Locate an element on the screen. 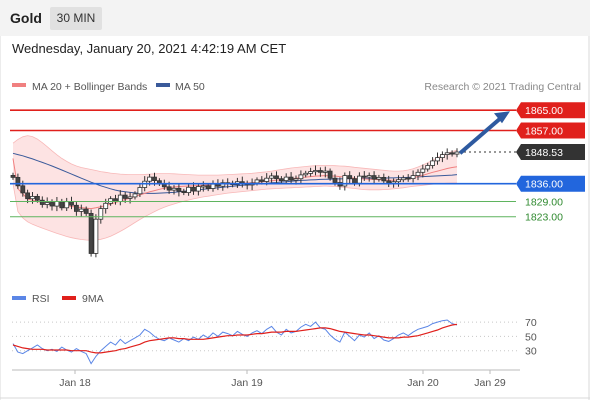 This screenshot has height=400, width=590. last_price-tag is located at coordinates (550, 152).